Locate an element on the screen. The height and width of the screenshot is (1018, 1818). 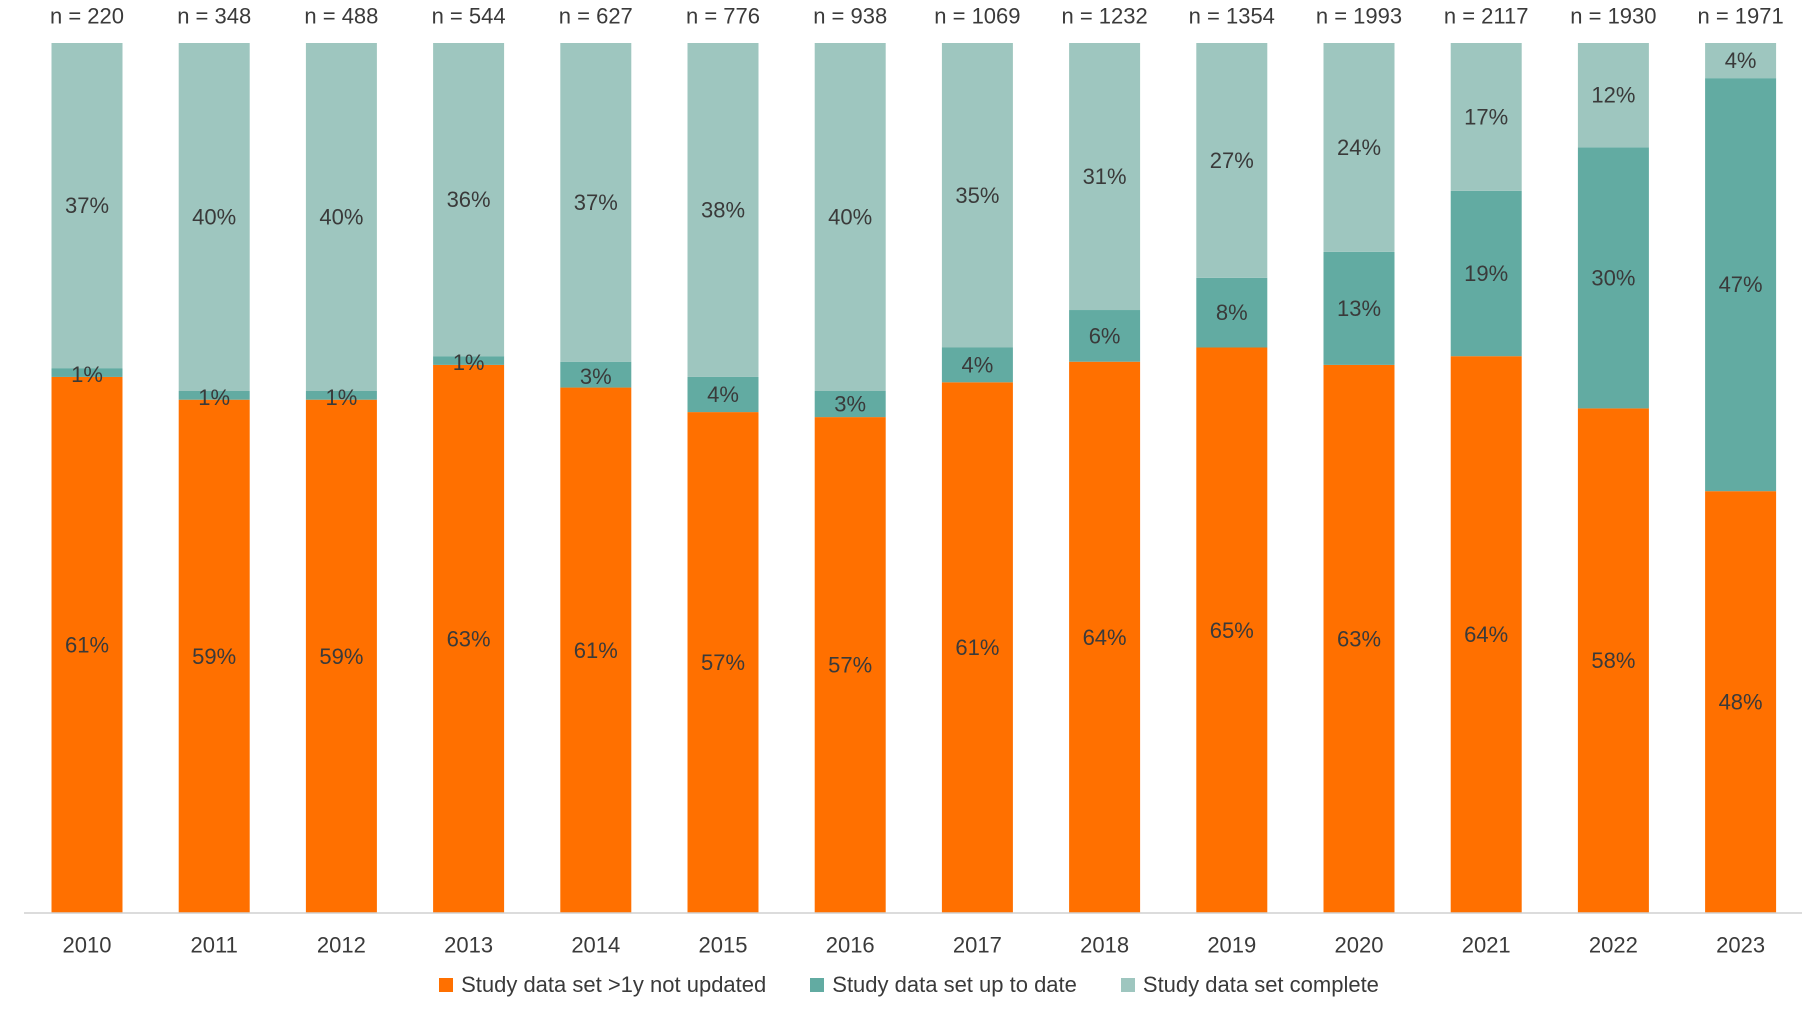
n-label-2012: n = 488 is located at coordinates (341, 16).